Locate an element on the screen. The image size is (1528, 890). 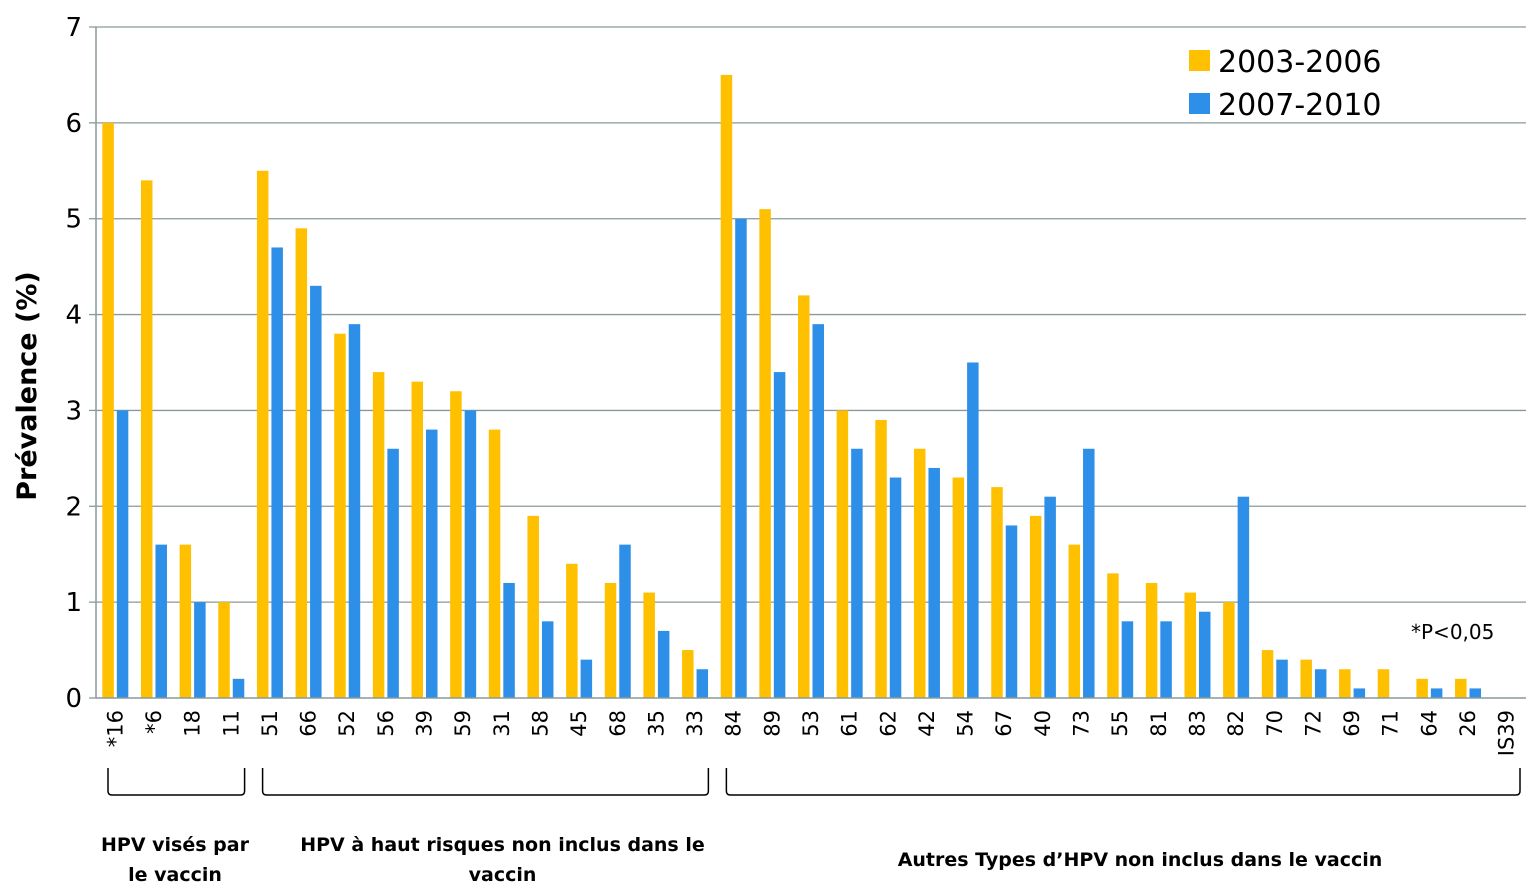
group-label-vaccine: HPV visés par le vaccin is located at coordinates (175, 860).